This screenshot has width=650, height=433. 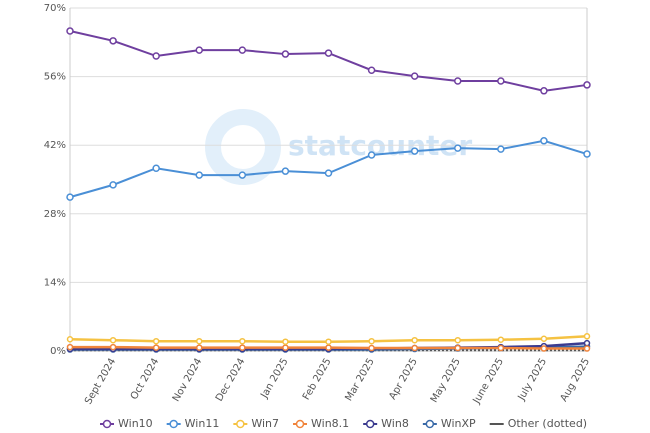 What do you see at coordinates (55, 145) in the screenshot?
I see `y-tick-label: 42%` at bounding box center [55, 145].